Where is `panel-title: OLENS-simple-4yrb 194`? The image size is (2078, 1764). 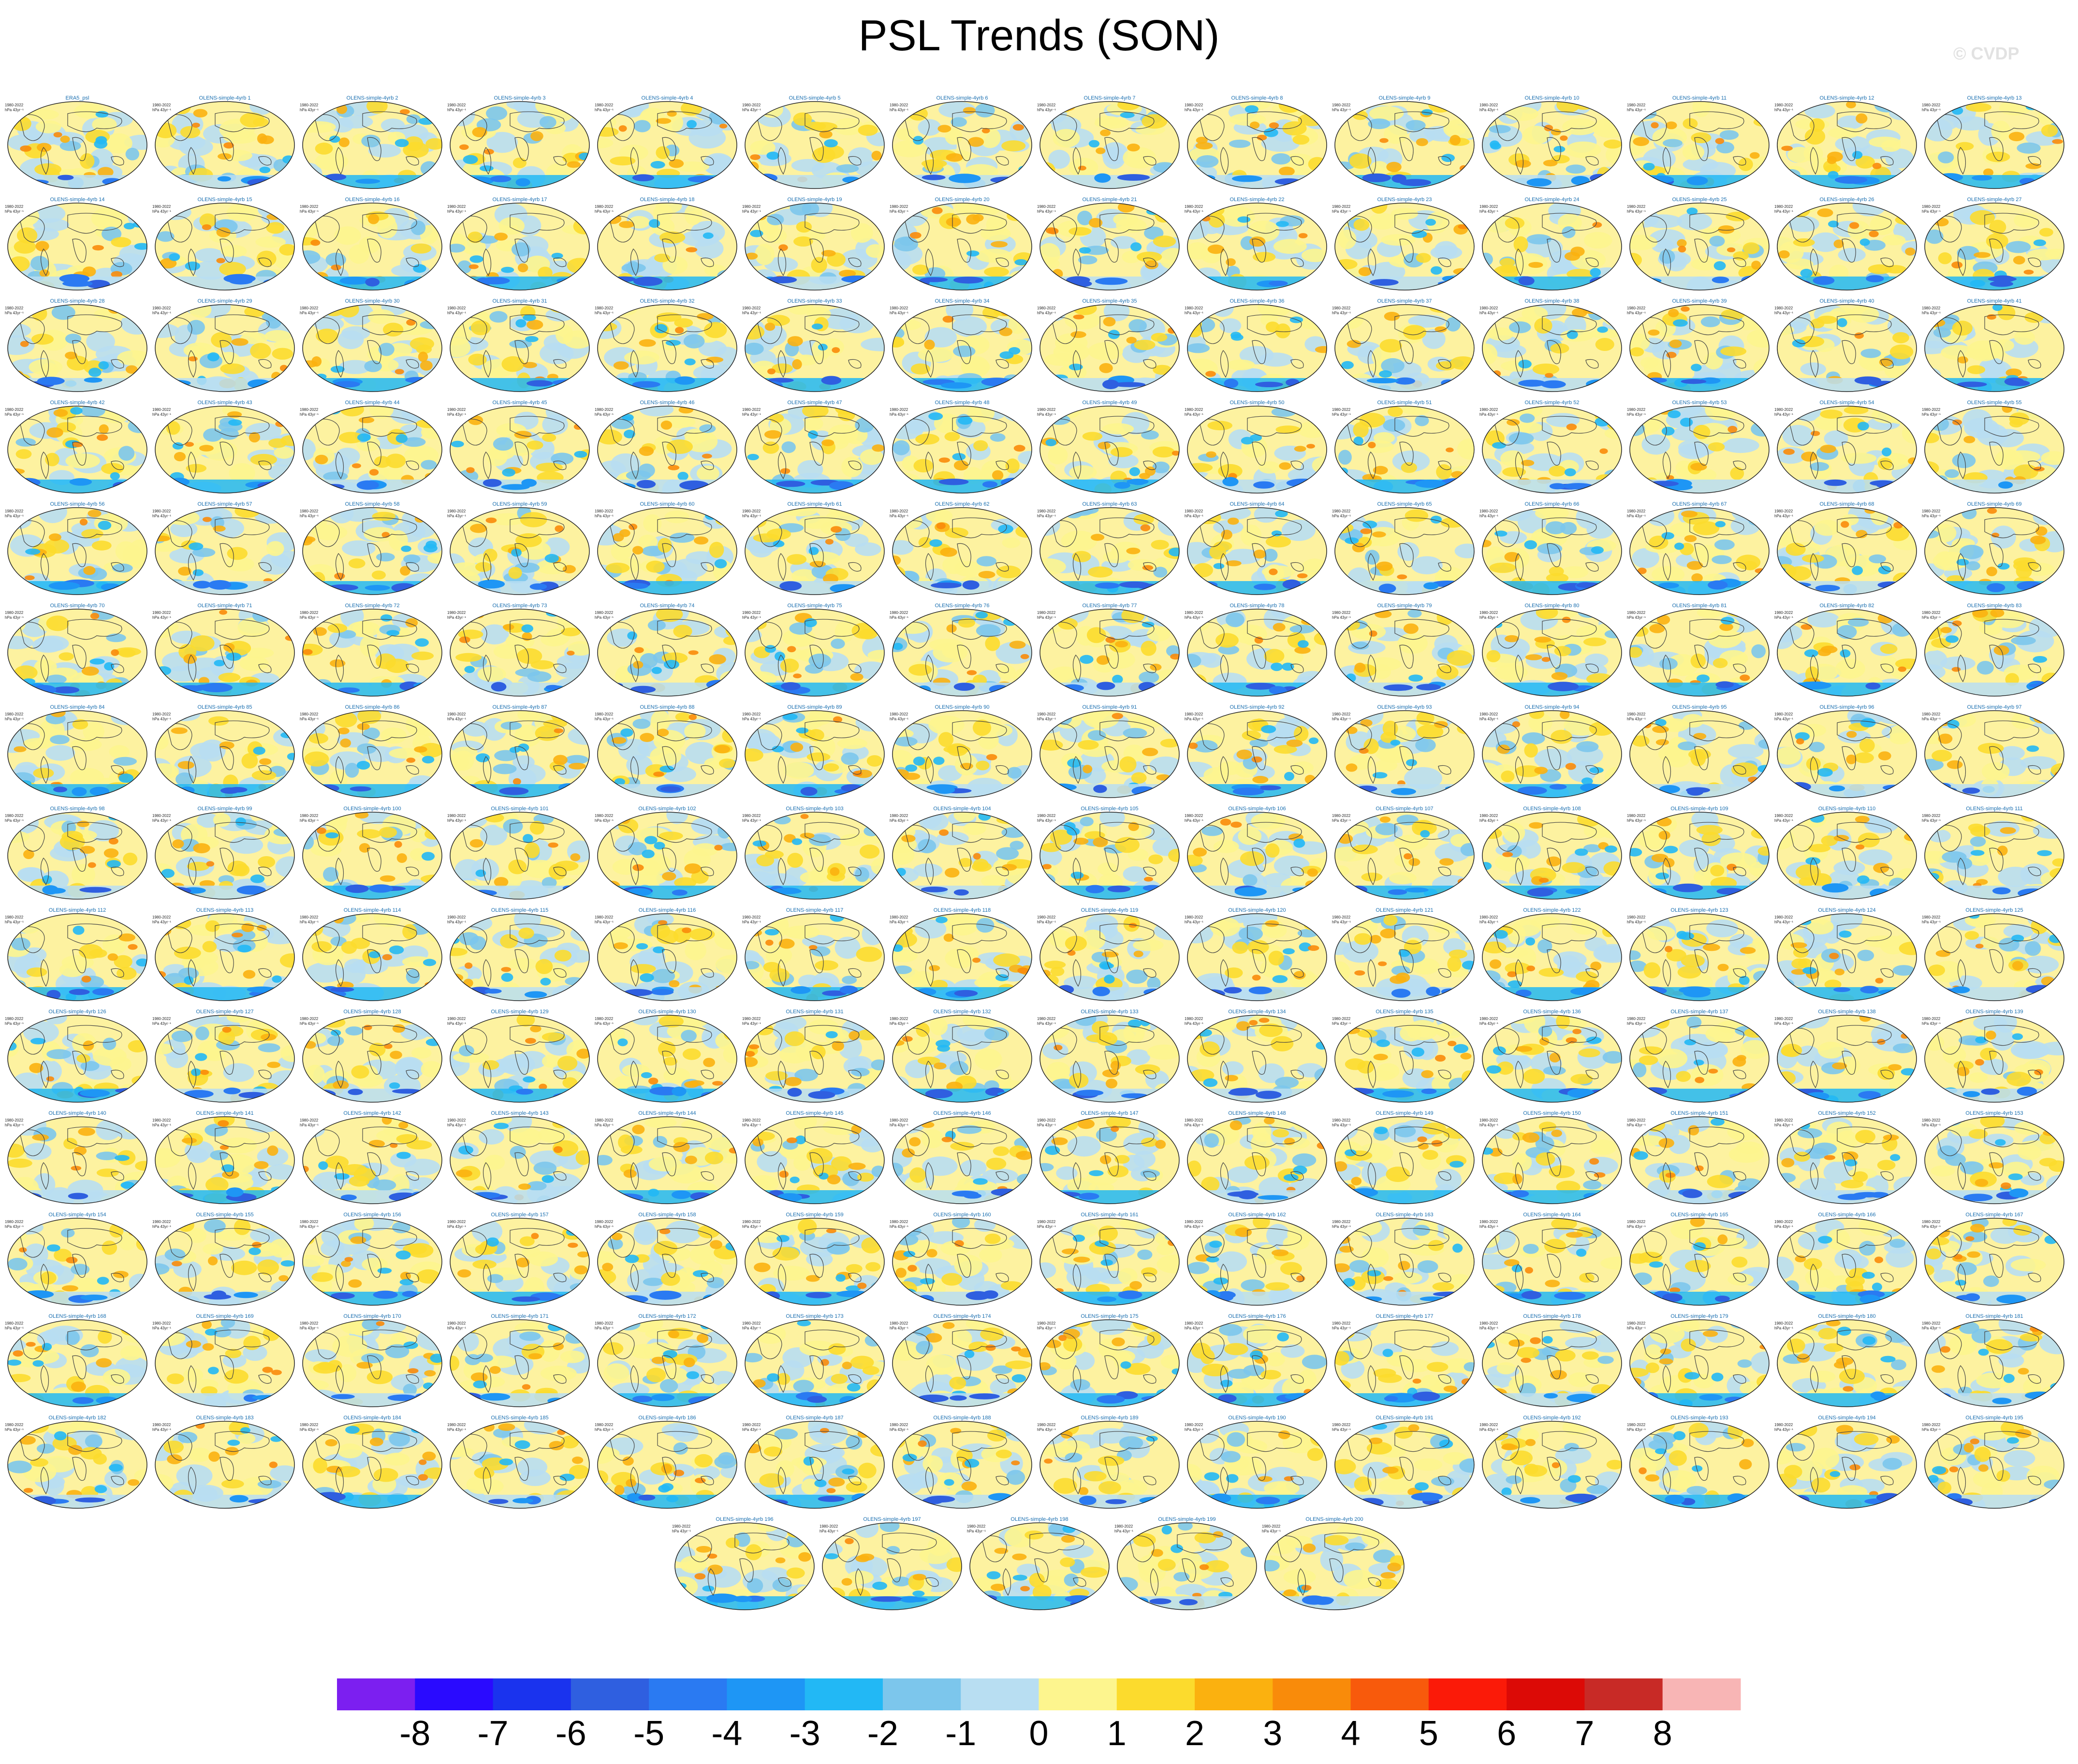 panel-title: OLENS-simple-4yrb 194 is located at coordinates (1846, 1418).